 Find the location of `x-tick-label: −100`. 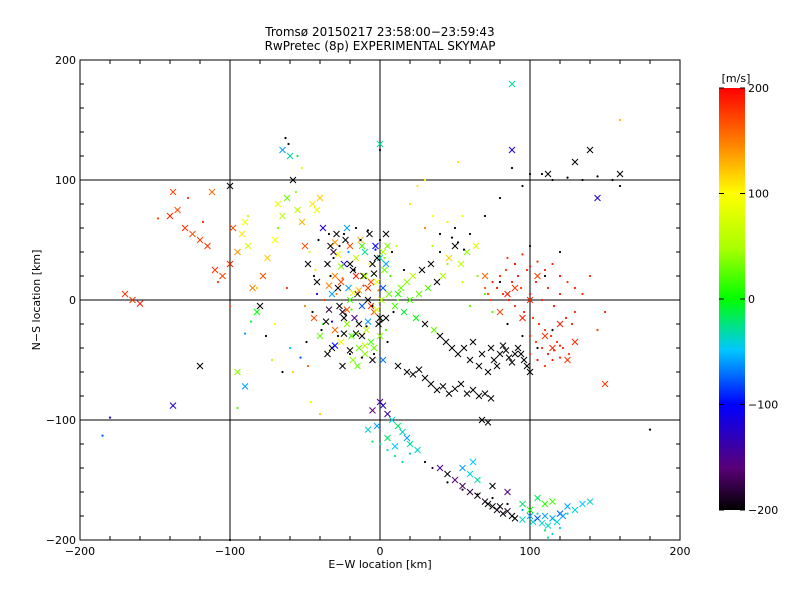

x-tick-label: −100 is located at coordinates (230, 551).